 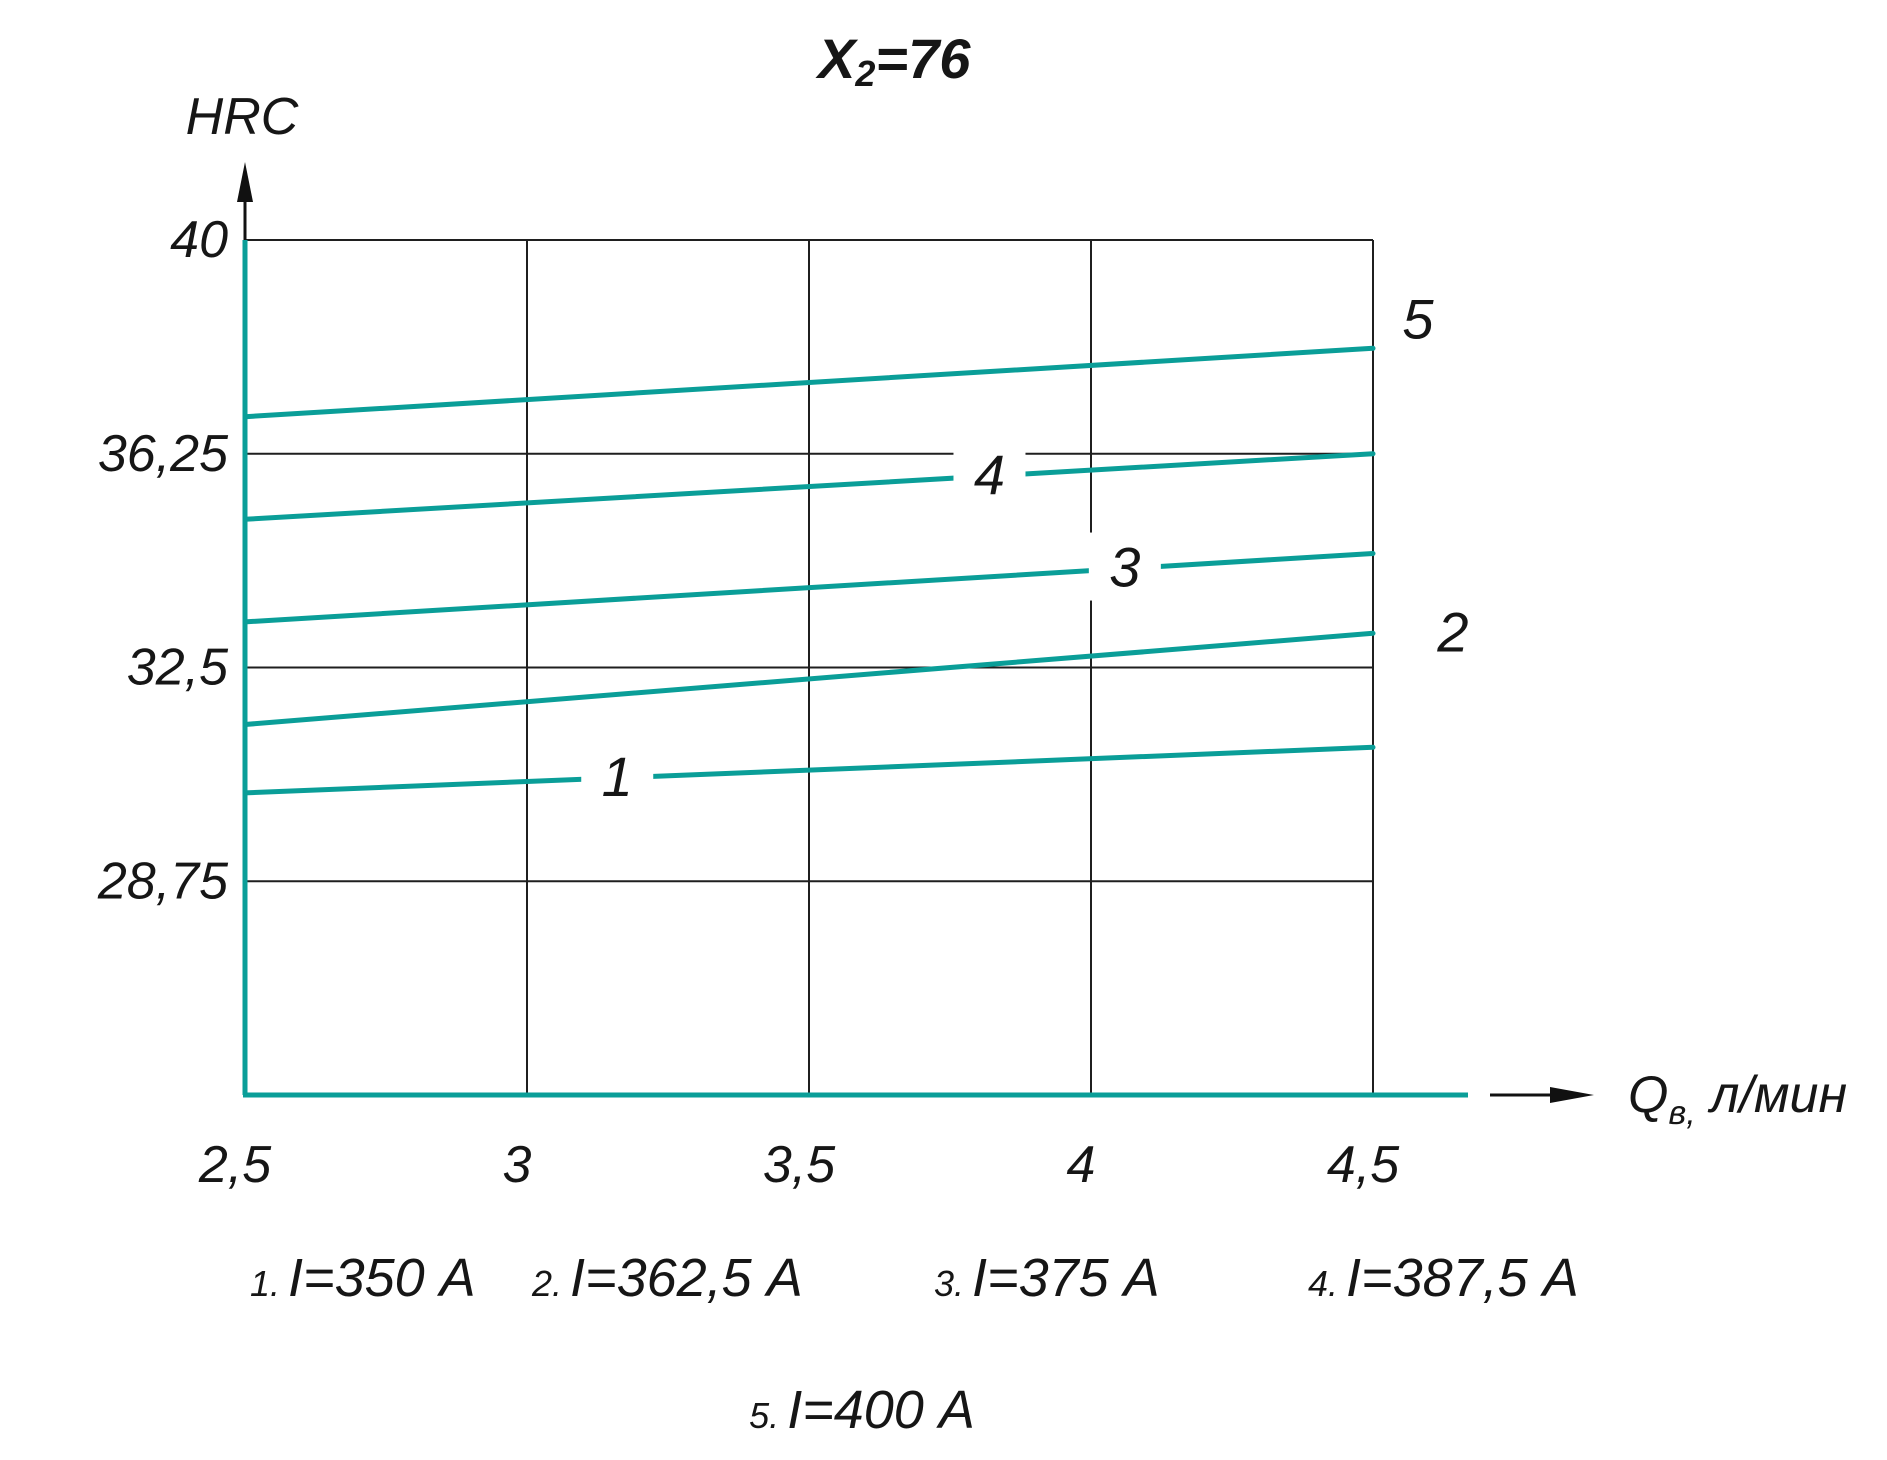 What do you see at coordinates (799, 1165) in the screenshot?
I see `x-tick-label: 3,5` at bounding box center [799, 1165].